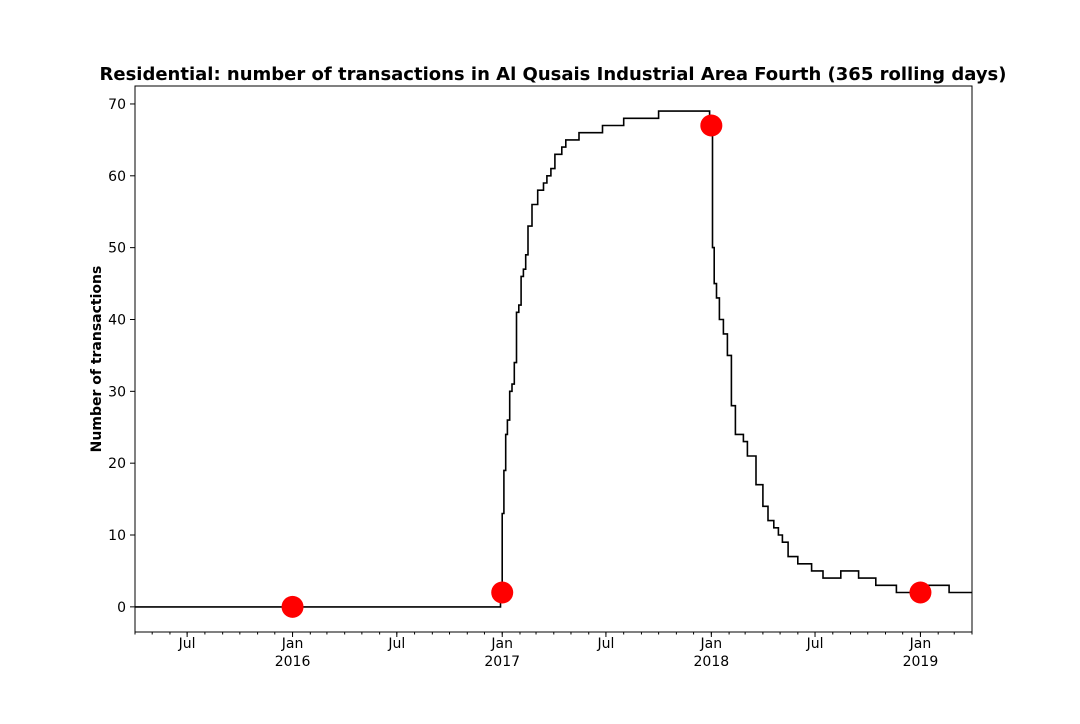 The height and width of the screenshot is (724, 1080). I want to click on y-tick-label: 50, so click(117, 249).